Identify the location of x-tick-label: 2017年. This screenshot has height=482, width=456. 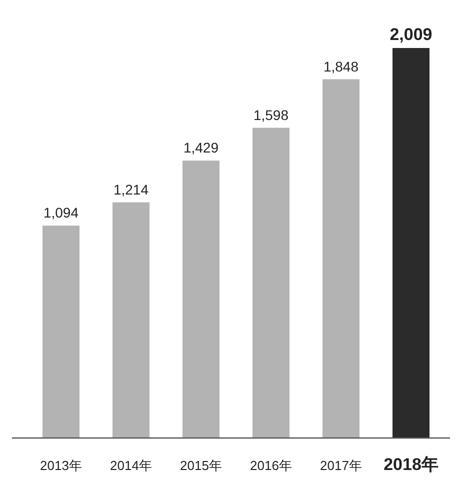
(341, 465).